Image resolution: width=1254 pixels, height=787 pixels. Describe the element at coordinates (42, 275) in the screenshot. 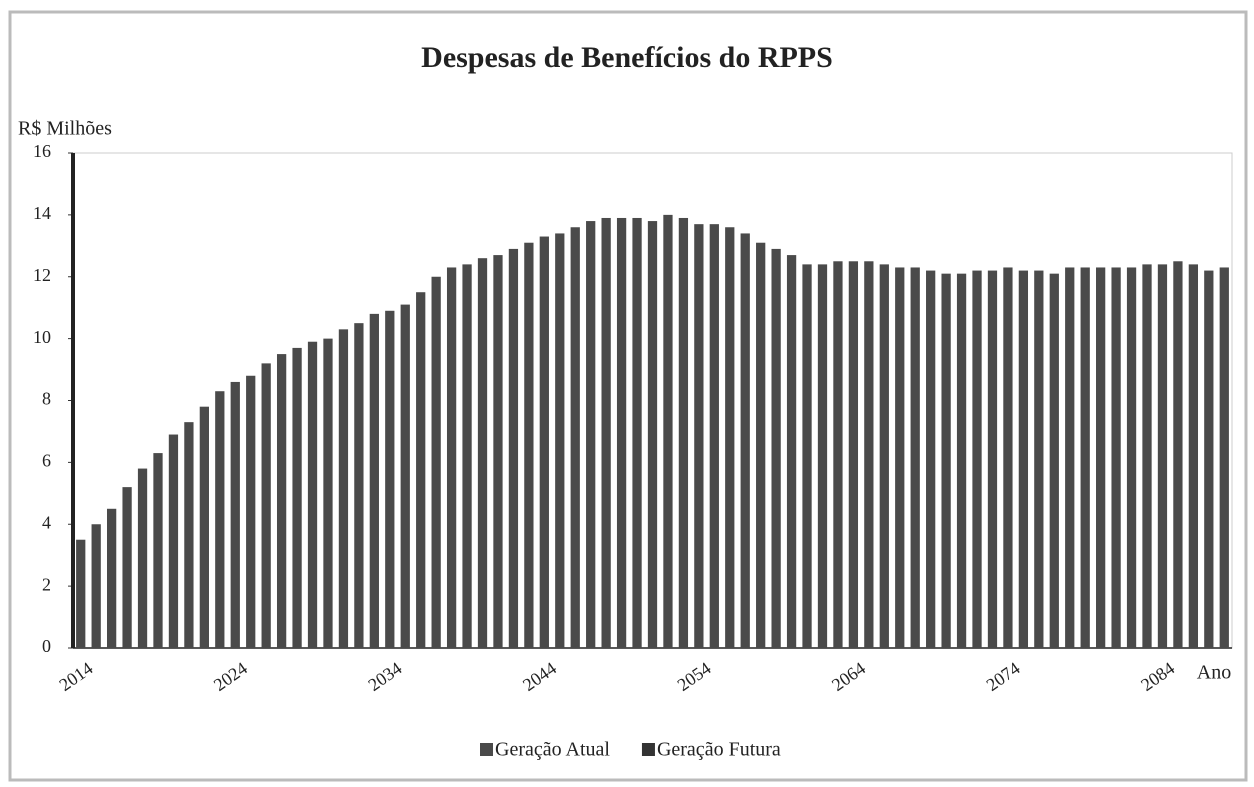

I see `y-tick-label: 12` at that location.